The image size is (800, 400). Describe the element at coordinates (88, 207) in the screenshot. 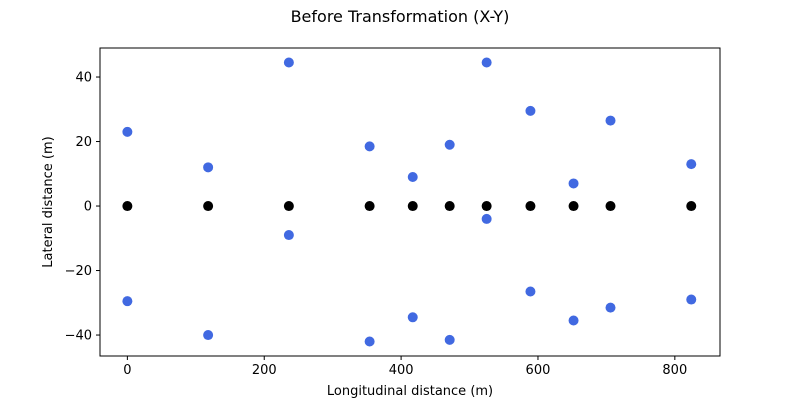

I see `y-tick-label: 0` at that location.